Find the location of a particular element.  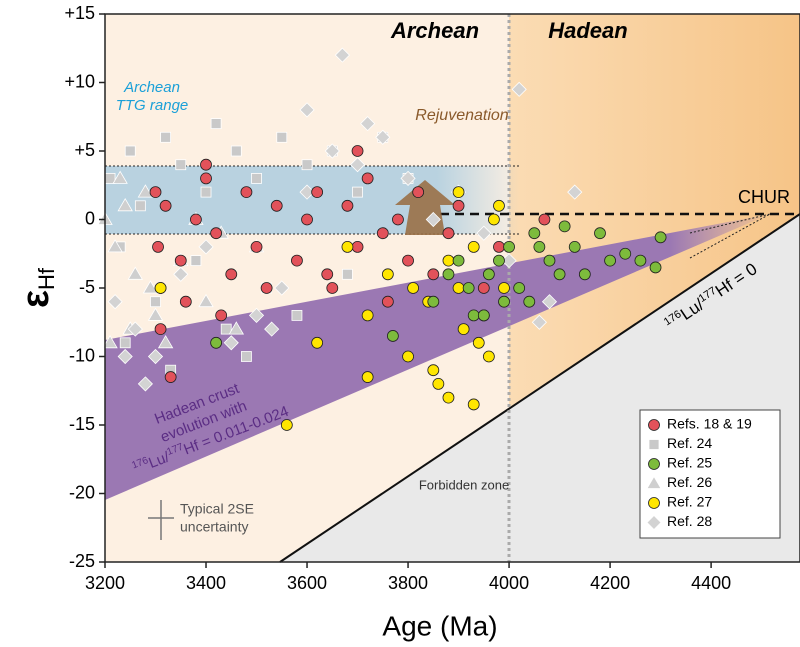

y-tick-label: -15 is located at coordinates (82, 424).